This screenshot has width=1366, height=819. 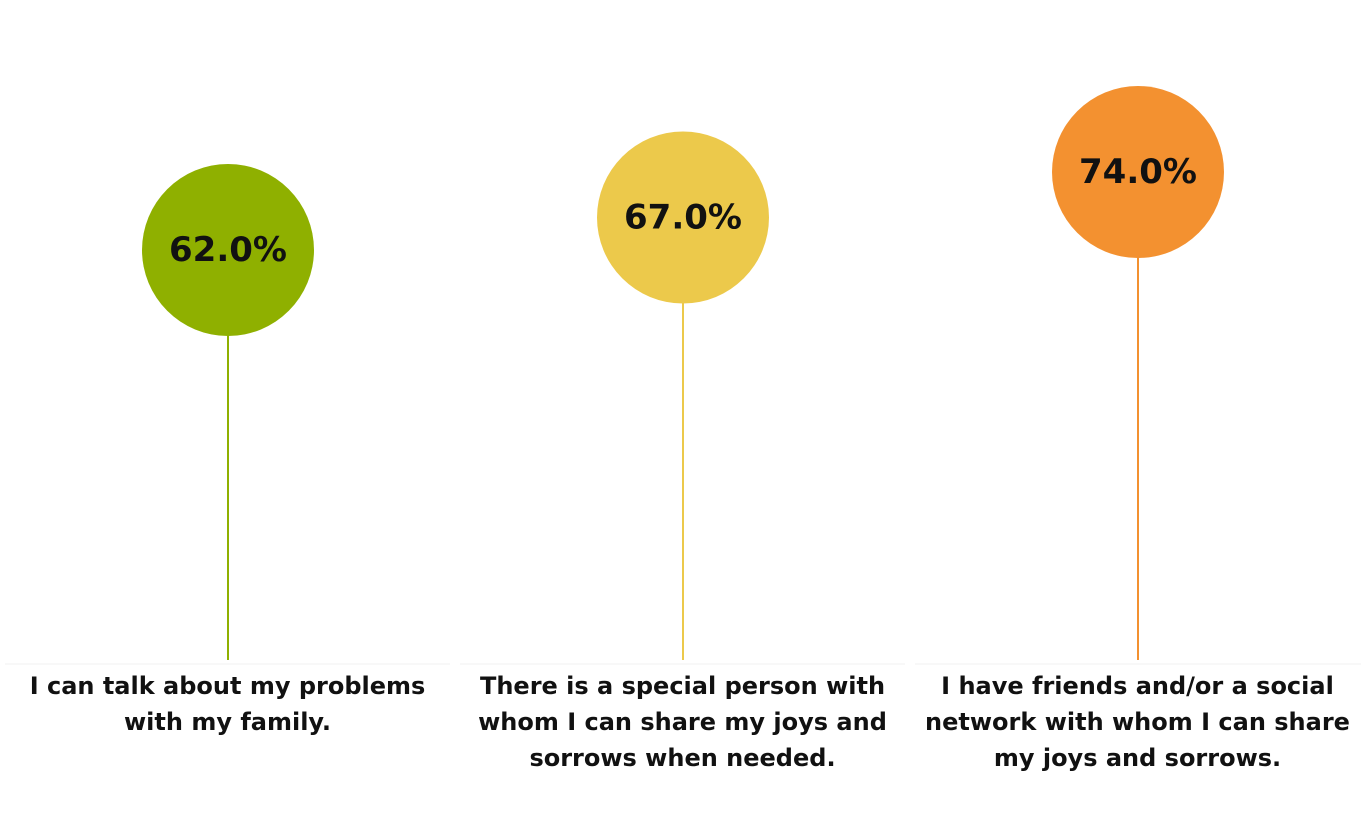 I want to click on value-label-0: 62.0%, so click(x=228, y=250).